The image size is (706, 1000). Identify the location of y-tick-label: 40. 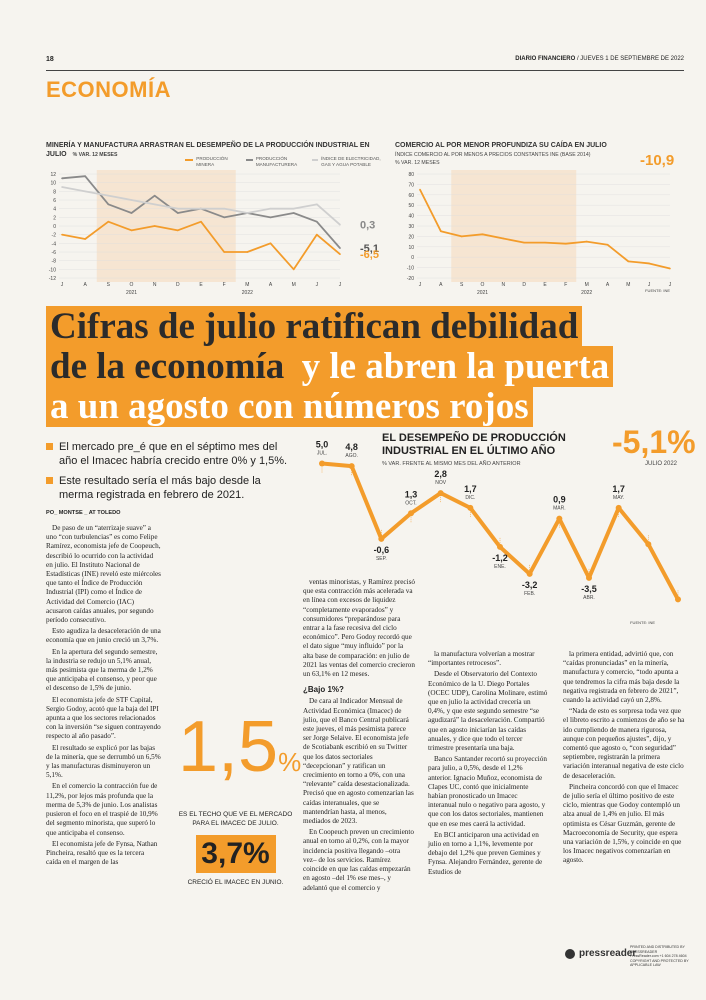
(411, 217).